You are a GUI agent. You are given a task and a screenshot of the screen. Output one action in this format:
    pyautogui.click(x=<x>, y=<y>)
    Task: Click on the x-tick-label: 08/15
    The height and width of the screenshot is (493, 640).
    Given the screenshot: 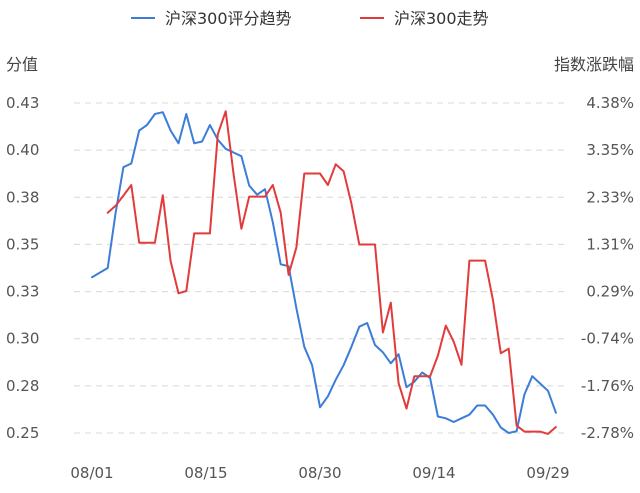 What is the action you would take?
    pyautogui.click(x=205, y=473)
    